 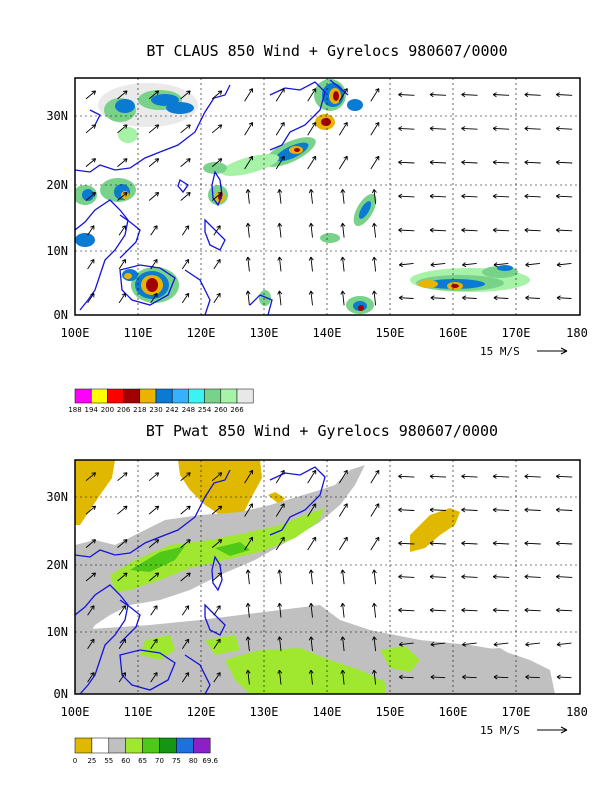 I want to click on panel1-xtick: 100E, so click(x=75, y=333).